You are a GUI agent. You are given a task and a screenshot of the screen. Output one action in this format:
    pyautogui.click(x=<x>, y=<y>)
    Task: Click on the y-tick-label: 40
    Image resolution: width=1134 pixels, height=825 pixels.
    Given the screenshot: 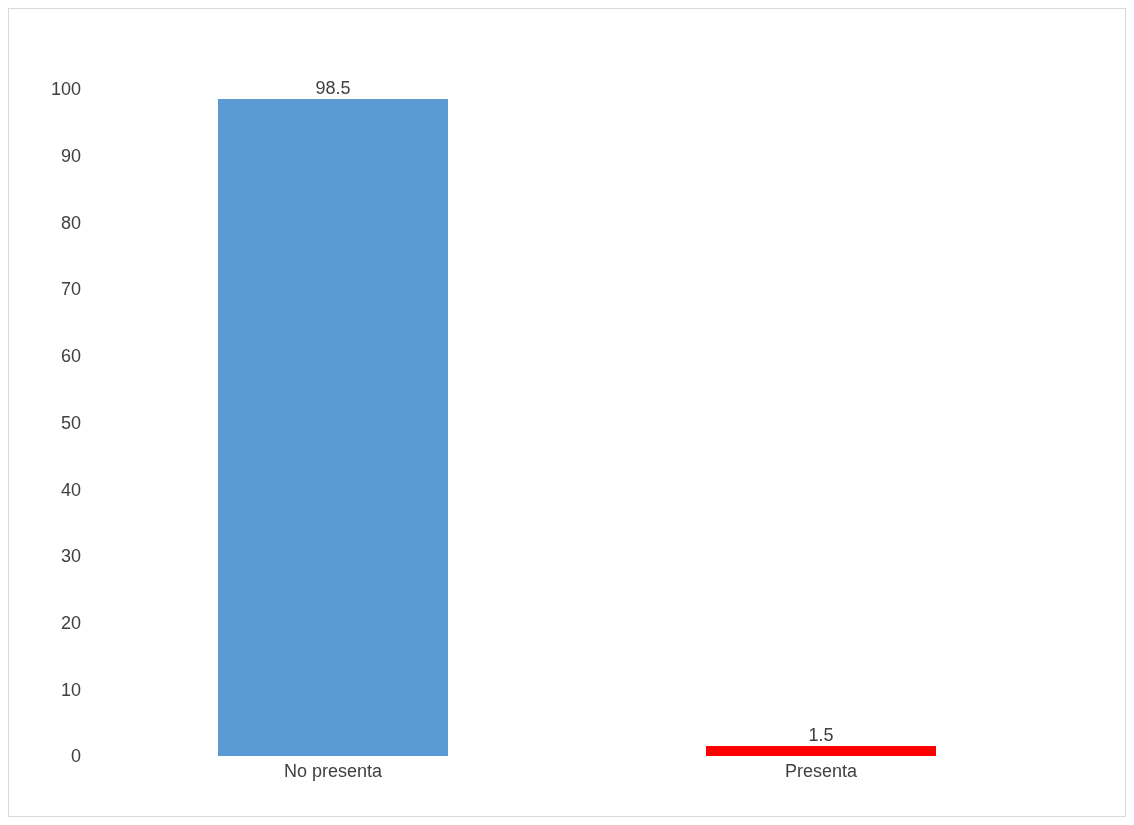 What is the action you would take?
    pyautogui.click(x=70, y=489)
    